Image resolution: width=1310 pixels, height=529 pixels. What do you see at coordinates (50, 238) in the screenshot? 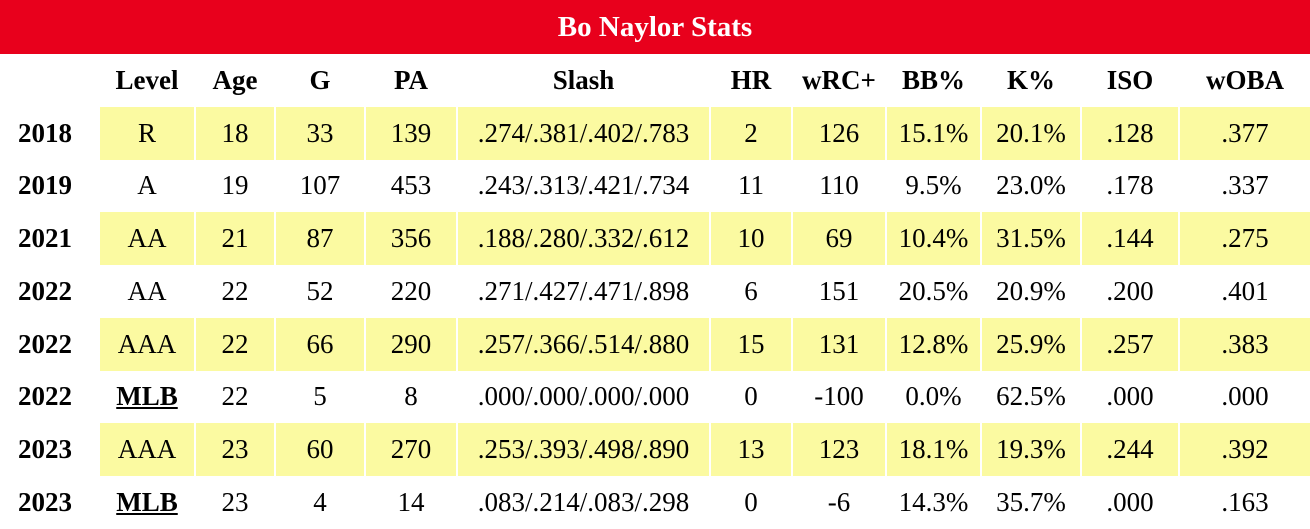
I see `year-cell: 2021` at bounding box center [50, 238].